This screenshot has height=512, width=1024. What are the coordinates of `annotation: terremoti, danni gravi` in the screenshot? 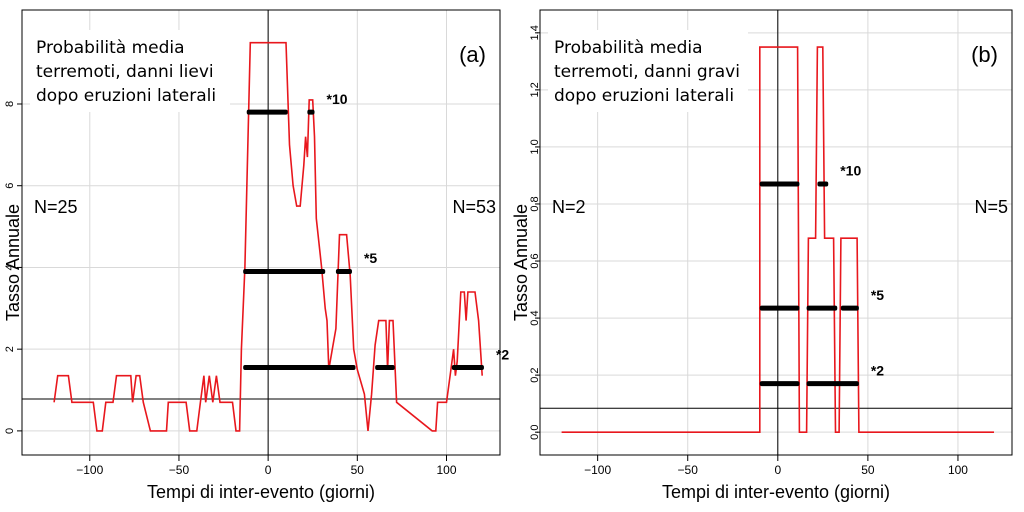 It's located at (647, 72).